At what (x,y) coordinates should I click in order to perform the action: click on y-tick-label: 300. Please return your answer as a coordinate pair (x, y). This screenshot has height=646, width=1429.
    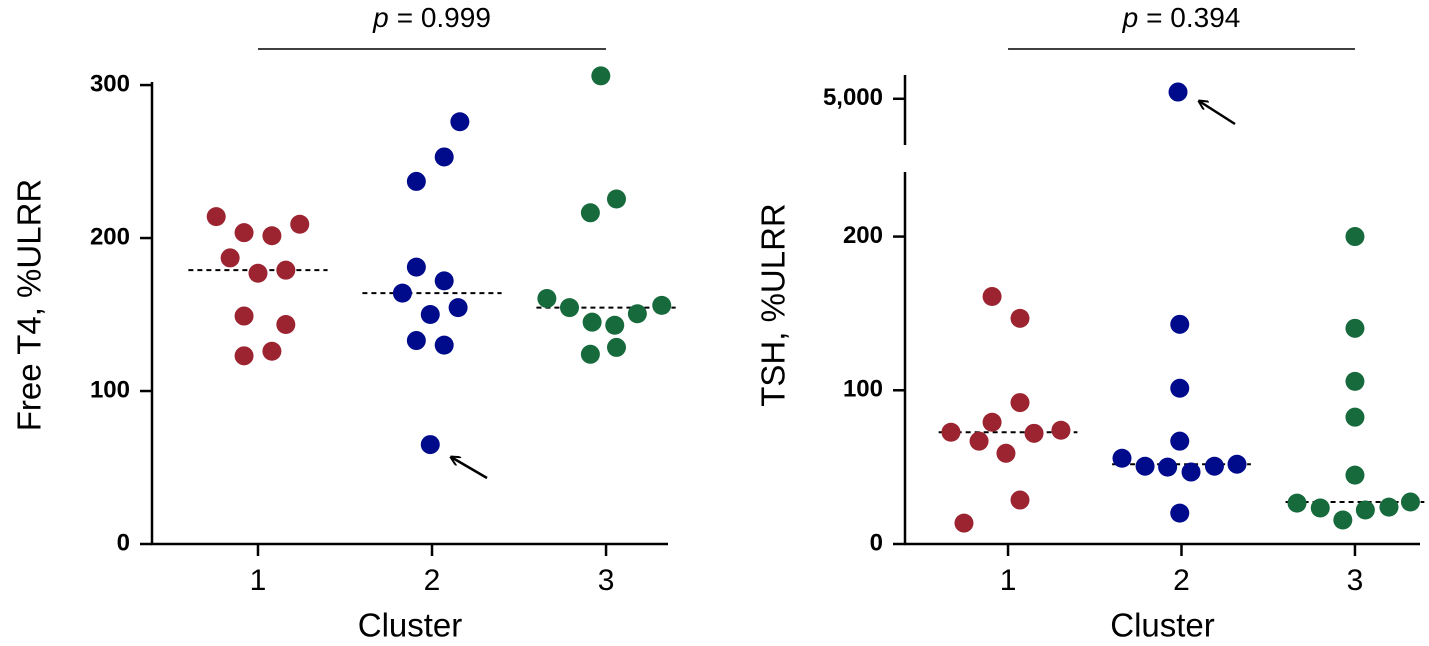
    Looking at the image, I should click on (110, 83).